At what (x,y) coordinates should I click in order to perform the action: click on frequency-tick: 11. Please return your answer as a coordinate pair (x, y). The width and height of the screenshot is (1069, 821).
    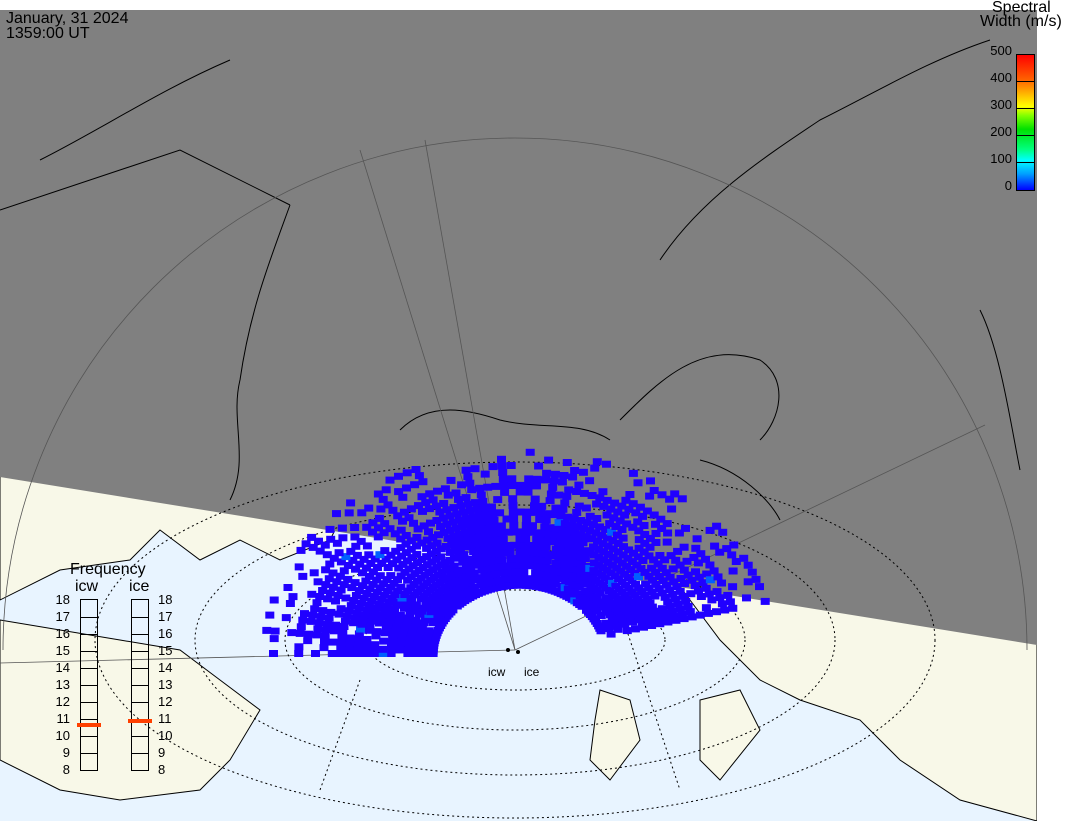
    Looking at the image, I should click on (63, 718).